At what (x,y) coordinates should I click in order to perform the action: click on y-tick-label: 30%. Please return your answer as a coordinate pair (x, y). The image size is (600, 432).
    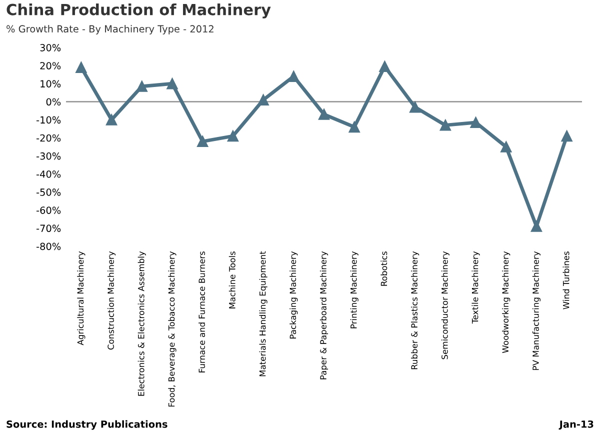
    Looking at the image, I should click on (50, 48).